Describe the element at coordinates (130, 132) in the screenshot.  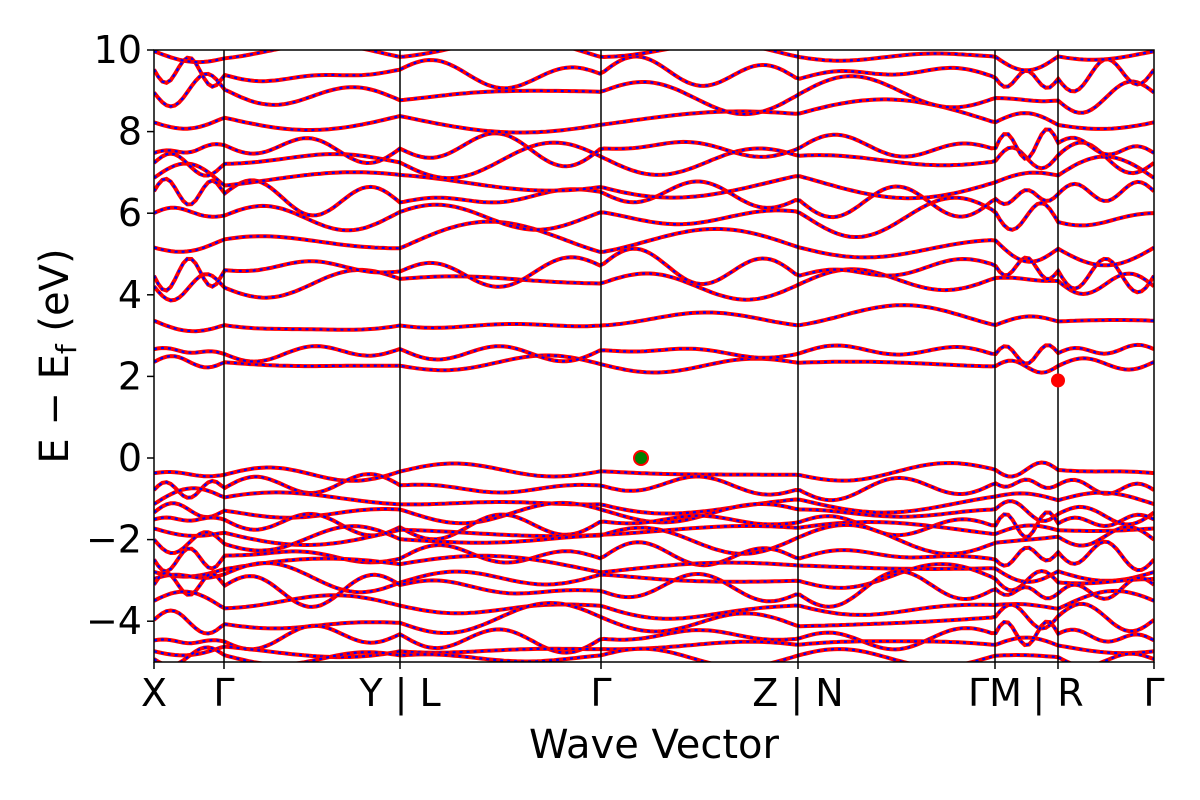
I see `y-tick-label: 8` at that location.